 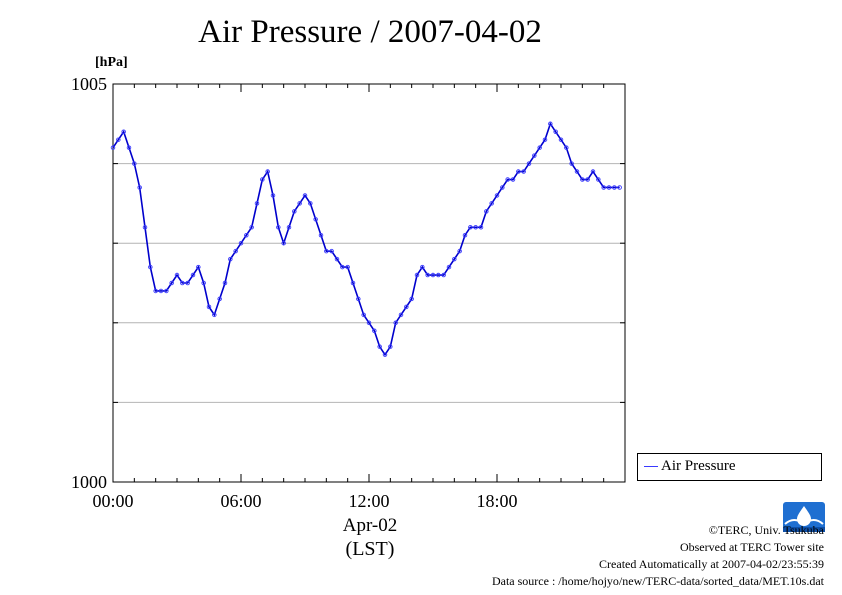 I want to click on footer-site: Observed at TERC Tower site, so click(x=751, y=547).